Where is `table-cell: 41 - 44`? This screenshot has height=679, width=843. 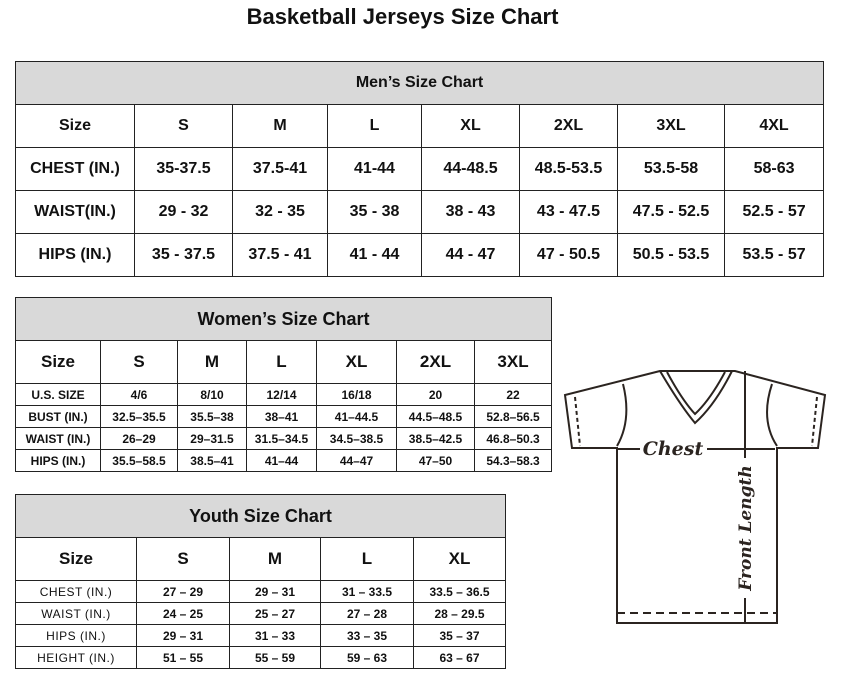 table-cell: 41 - 44 is located at coordinates (374, 255).